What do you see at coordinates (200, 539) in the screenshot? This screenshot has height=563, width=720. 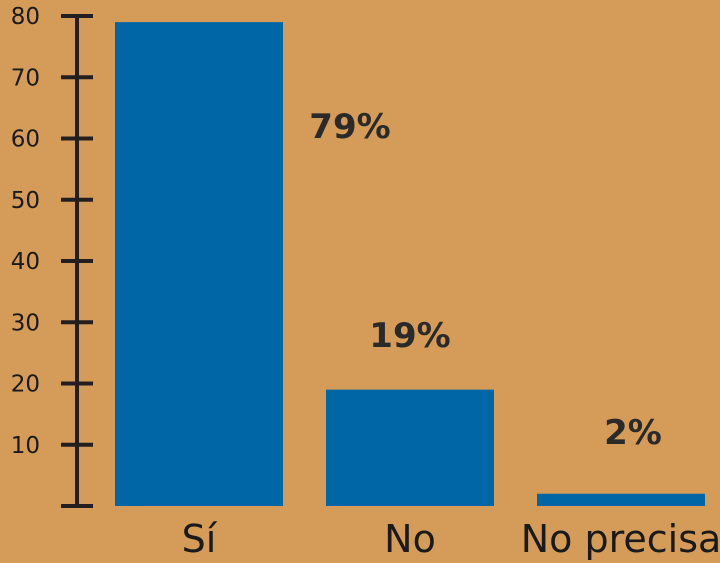 I see `x-category-label: Sí` at bounding box center [200, 539].